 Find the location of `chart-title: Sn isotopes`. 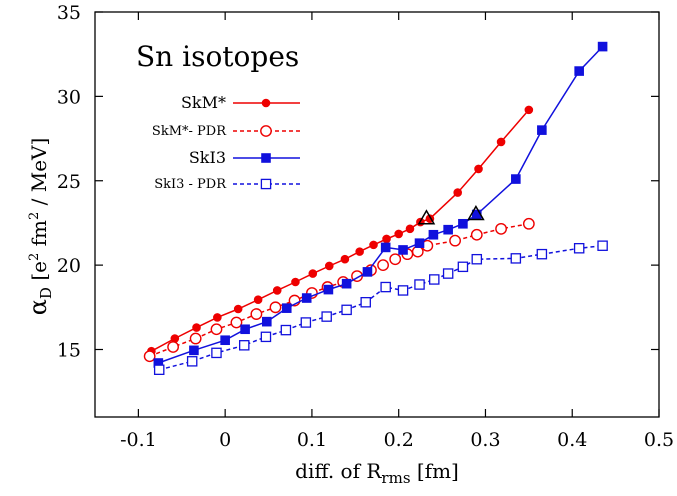

chart-title: Sn isotopes is located at coordinates (217, 56).